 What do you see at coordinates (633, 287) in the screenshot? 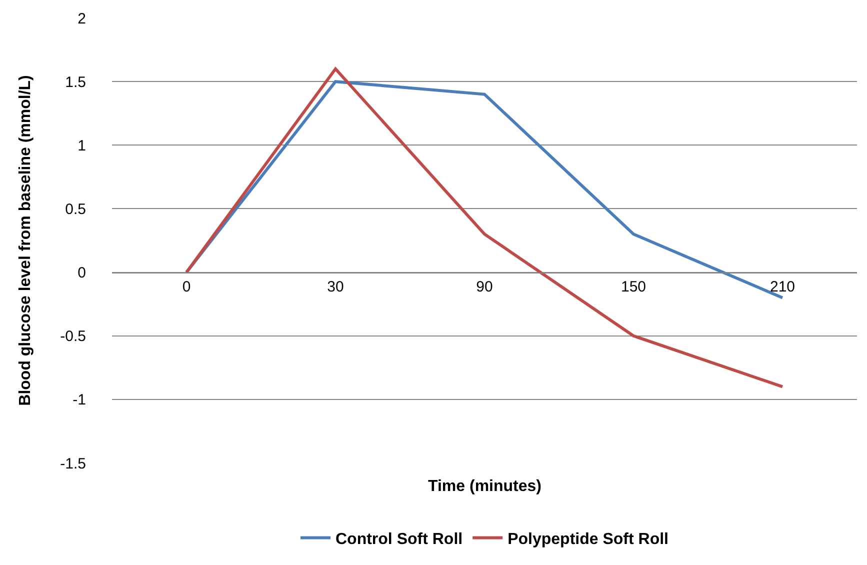
I see `x-tick-label: 150` at bounding box center [633, 287].